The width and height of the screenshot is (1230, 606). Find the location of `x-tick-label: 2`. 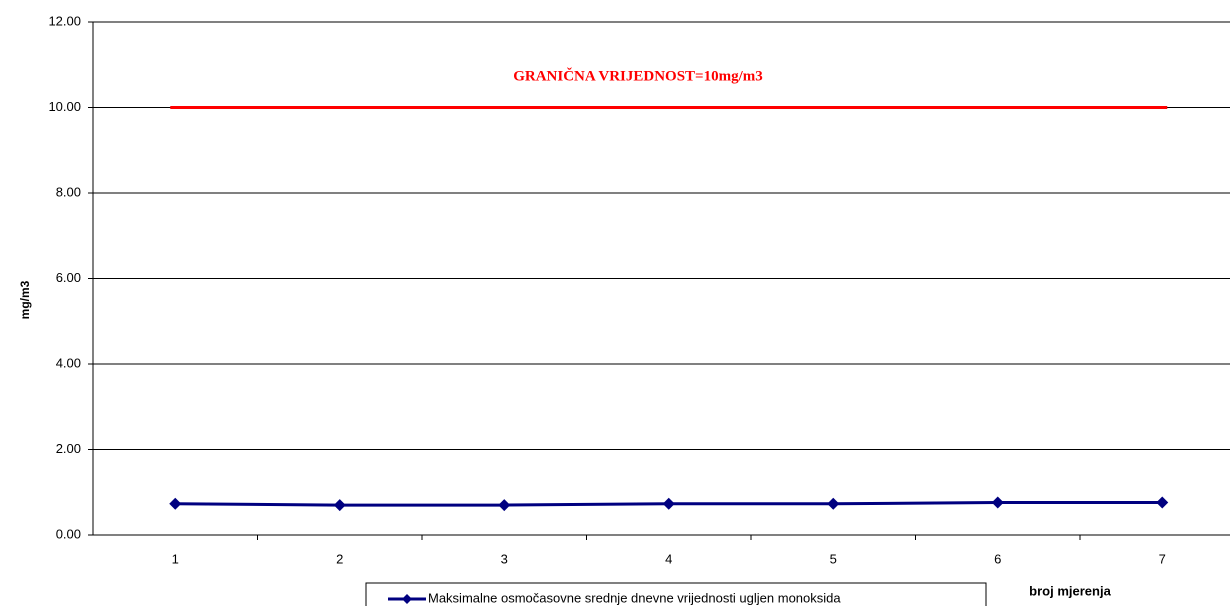

x-tick-label: 2 is located at coordinates (339, 558).